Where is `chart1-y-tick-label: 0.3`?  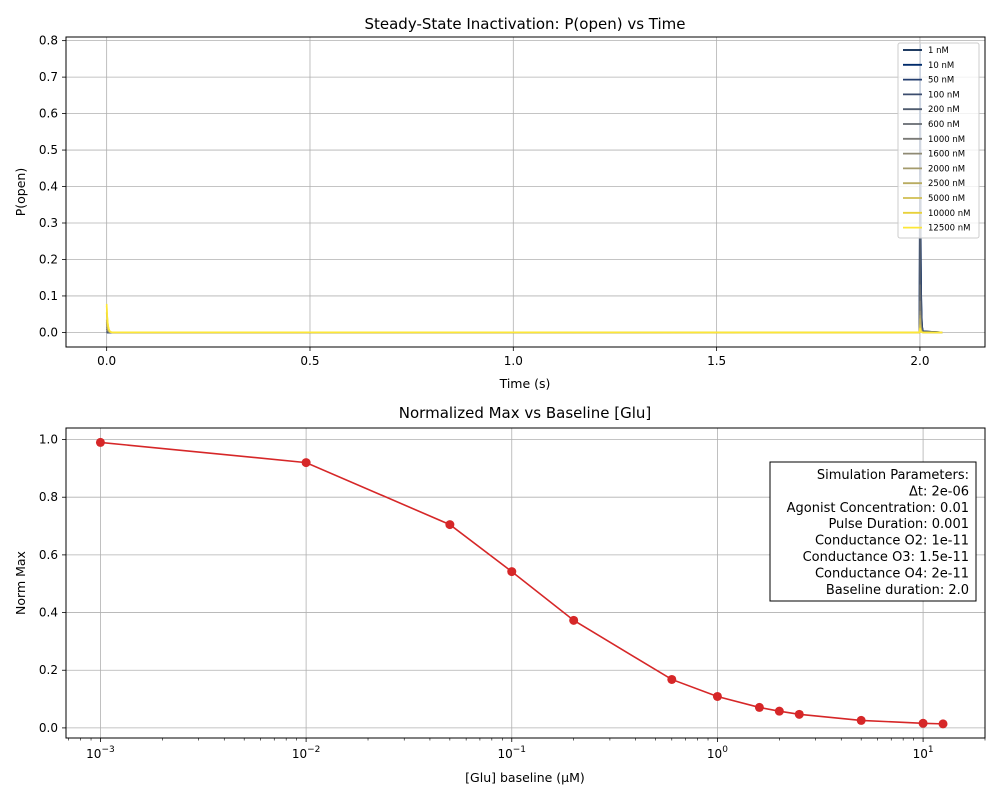
chart1-y-tick-label: 0.3 is located at coordinates (48, 223).